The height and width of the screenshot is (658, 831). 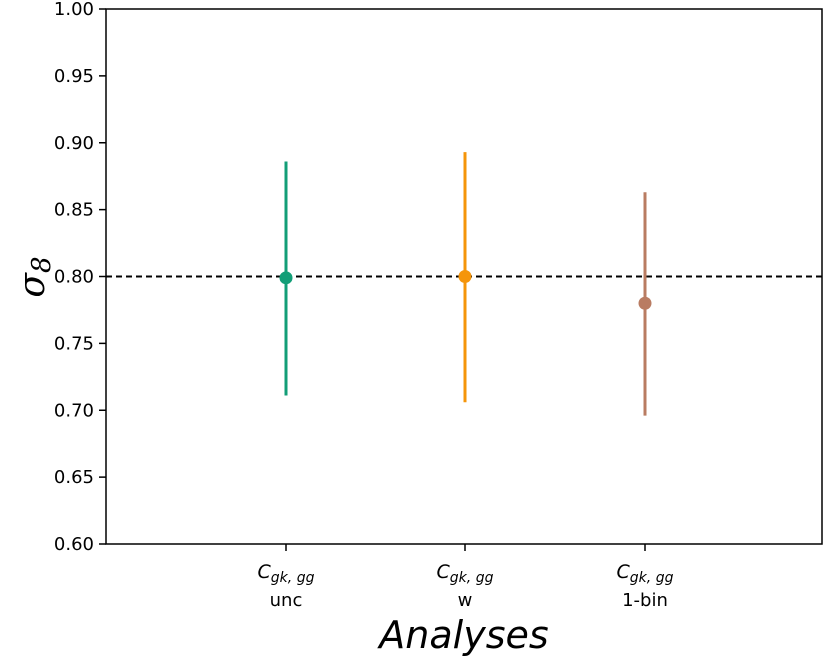 I want to click on y-tick-label: 0.90, so click(x=74, y=143).